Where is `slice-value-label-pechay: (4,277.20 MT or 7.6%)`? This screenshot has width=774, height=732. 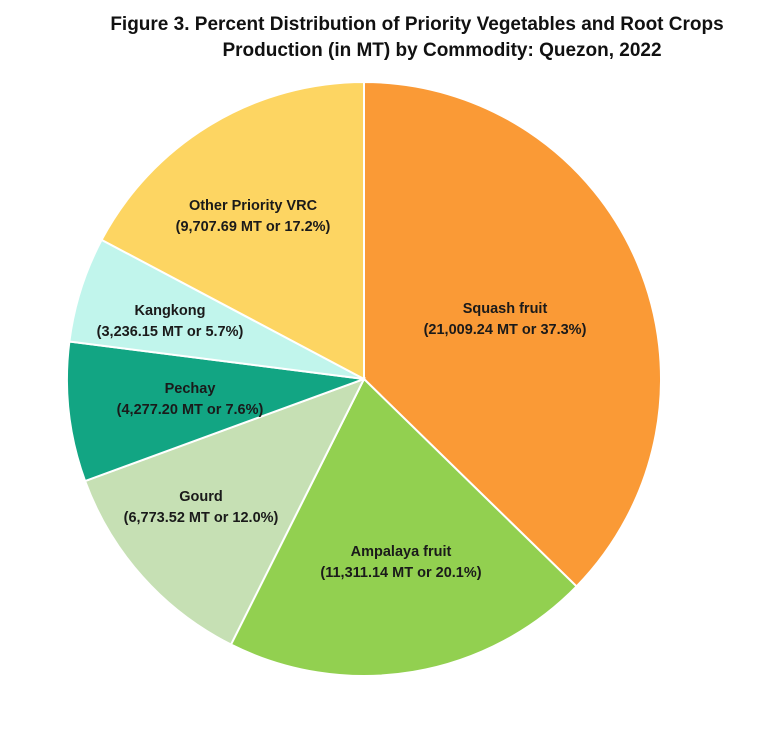
slice-value-label-pechay: (4,277.20 MT or 7.6%) is located at coordinates (190, 410).